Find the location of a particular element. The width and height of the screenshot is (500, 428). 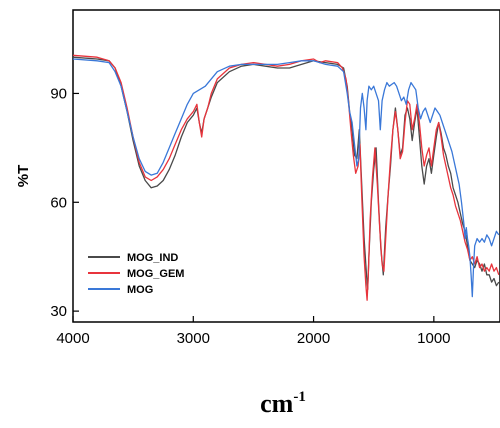

legend-label-mog: MOG is located at coordinates (140, 290).